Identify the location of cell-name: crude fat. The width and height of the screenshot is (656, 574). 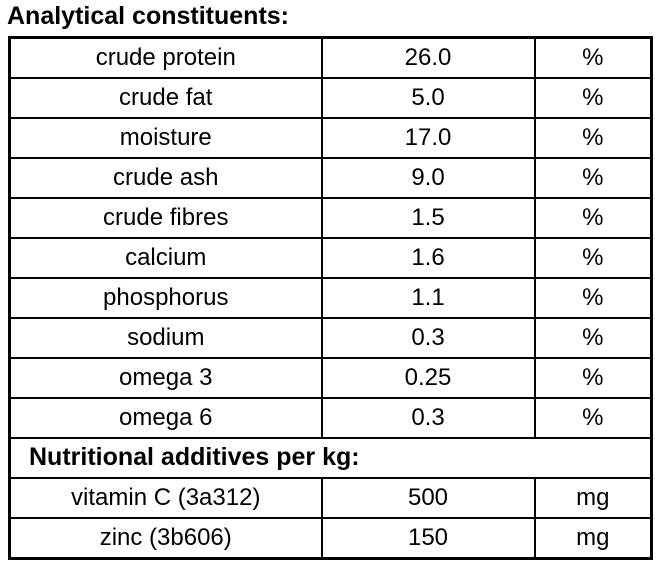
(165, 97).